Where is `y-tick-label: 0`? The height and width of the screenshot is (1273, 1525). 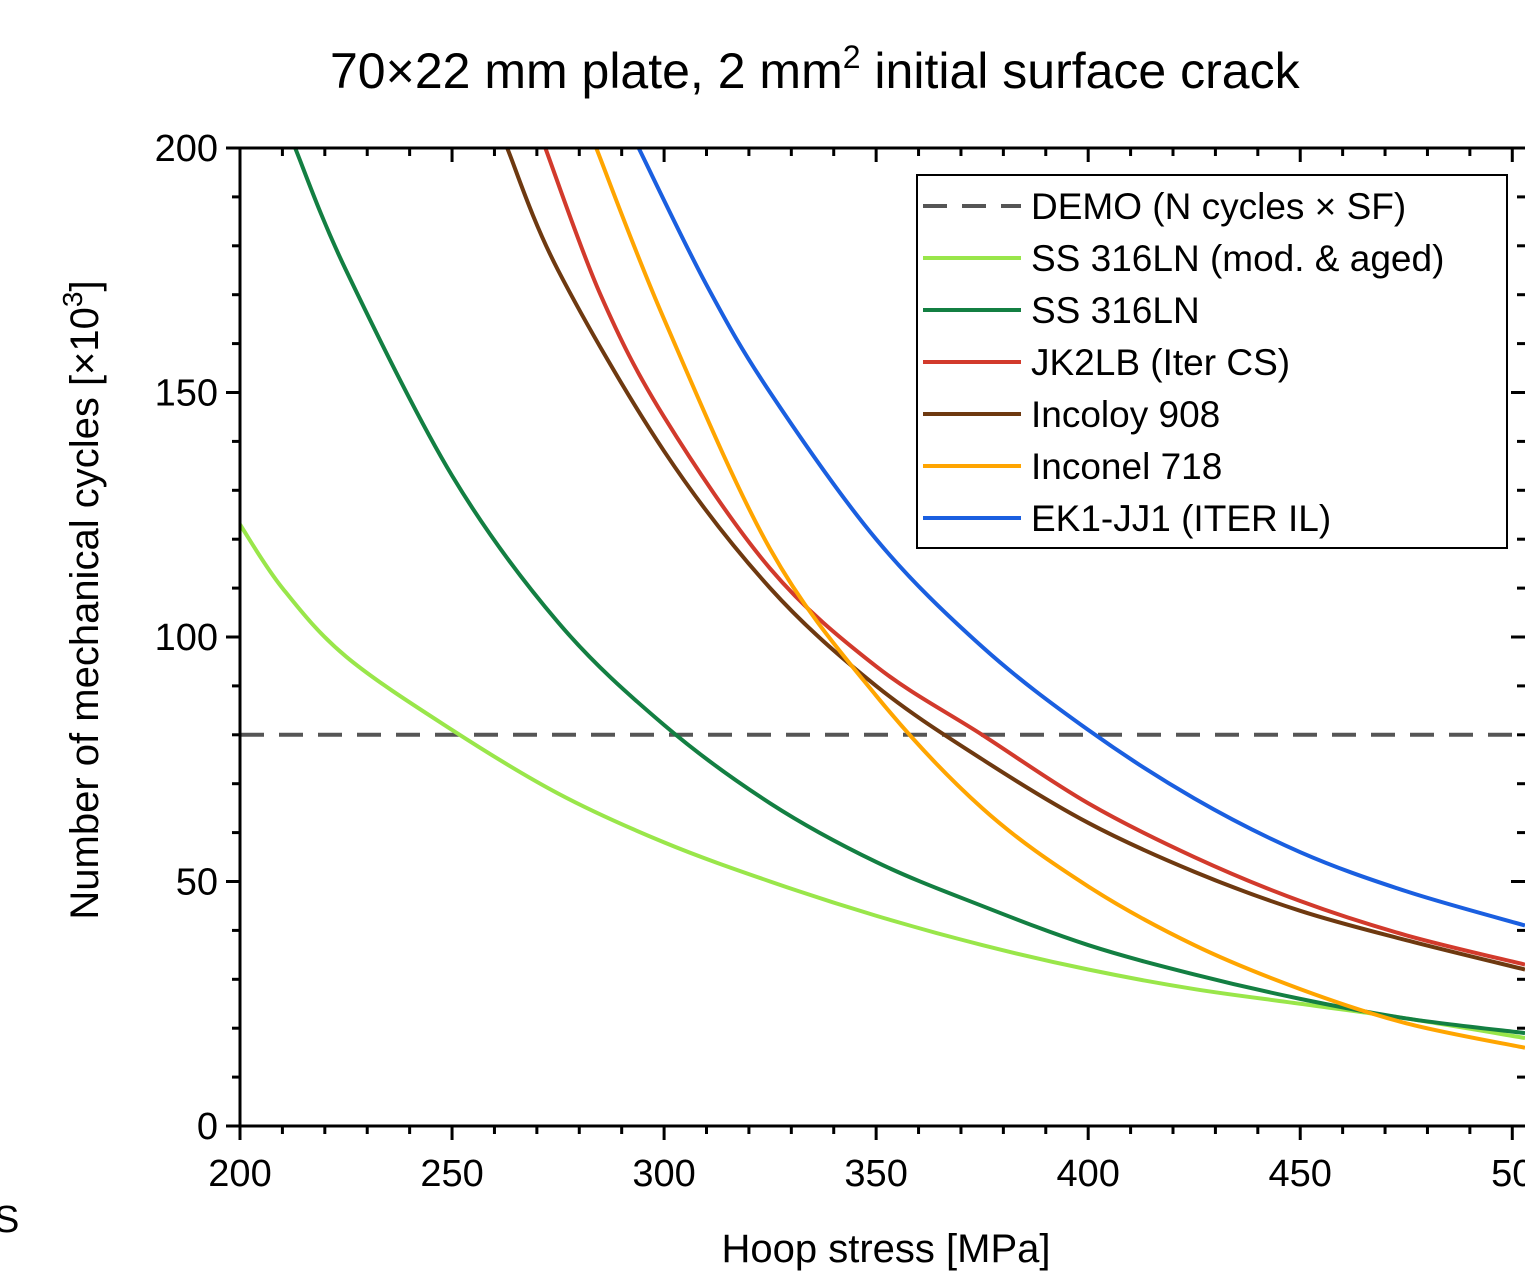 y-tick-label: 0 is located at coordinates (207, 1127).